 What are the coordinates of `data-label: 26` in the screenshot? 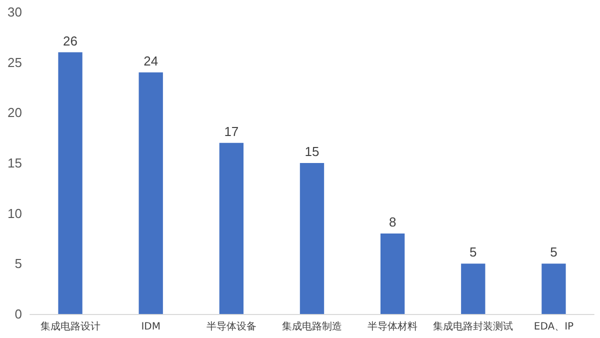 It's located at (70, 40).